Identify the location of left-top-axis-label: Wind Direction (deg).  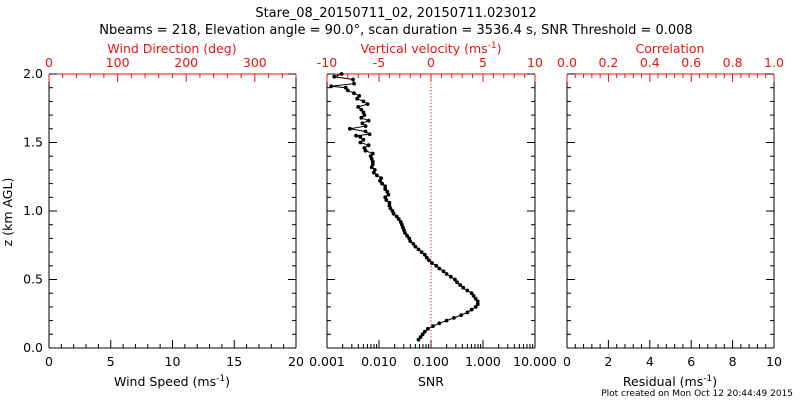
(171, 48).